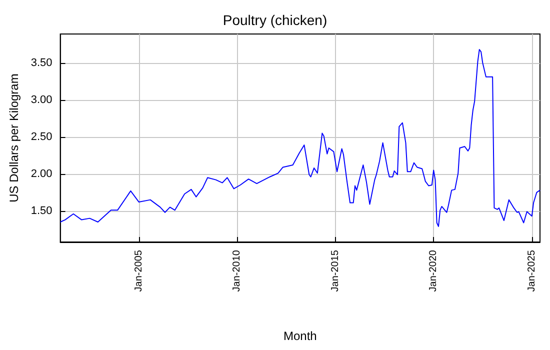 The image size is (550, 350). What do you see at coordinates (335, 271) in the screenshot?
I see `x-tick-label: Jan-2015` at bounding box center [335, 271].